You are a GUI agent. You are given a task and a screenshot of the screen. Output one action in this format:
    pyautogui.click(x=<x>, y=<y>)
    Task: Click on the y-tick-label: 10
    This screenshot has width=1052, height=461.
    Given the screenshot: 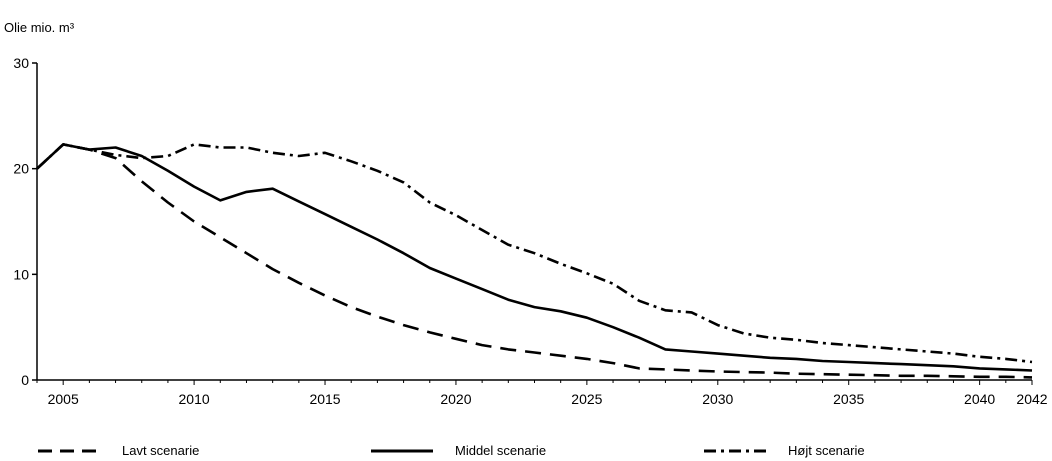 What is the action you would take?
    pyautogui.click(x=21, y=274)
    